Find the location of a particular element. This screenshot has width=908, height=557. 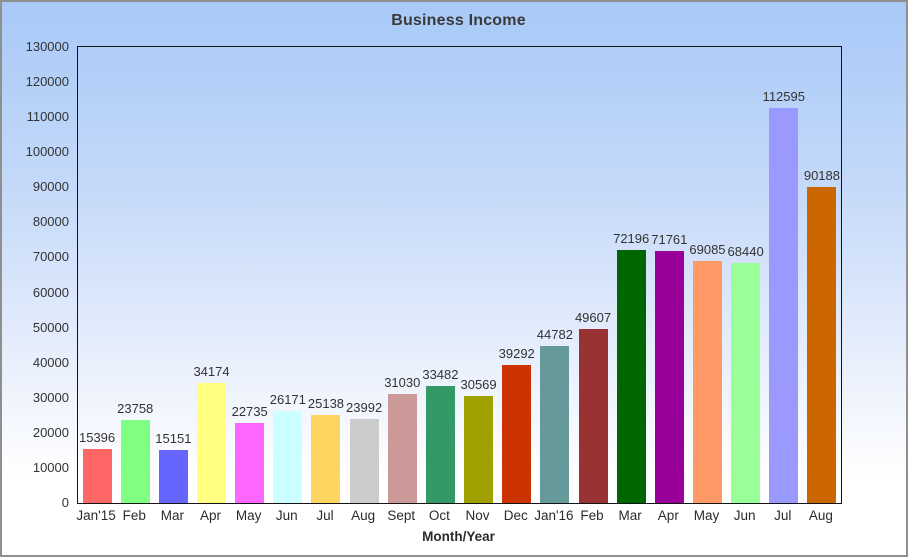

bar-value-label: 68440 is located at coordinates (745, 251).